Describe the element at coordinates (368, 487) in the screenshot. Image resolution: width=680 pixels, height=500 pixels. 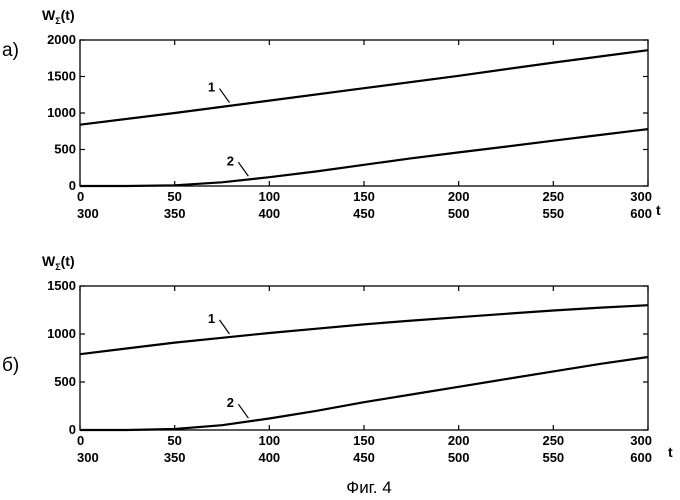
I see `figure-caption: Фиг. 4` at that location.